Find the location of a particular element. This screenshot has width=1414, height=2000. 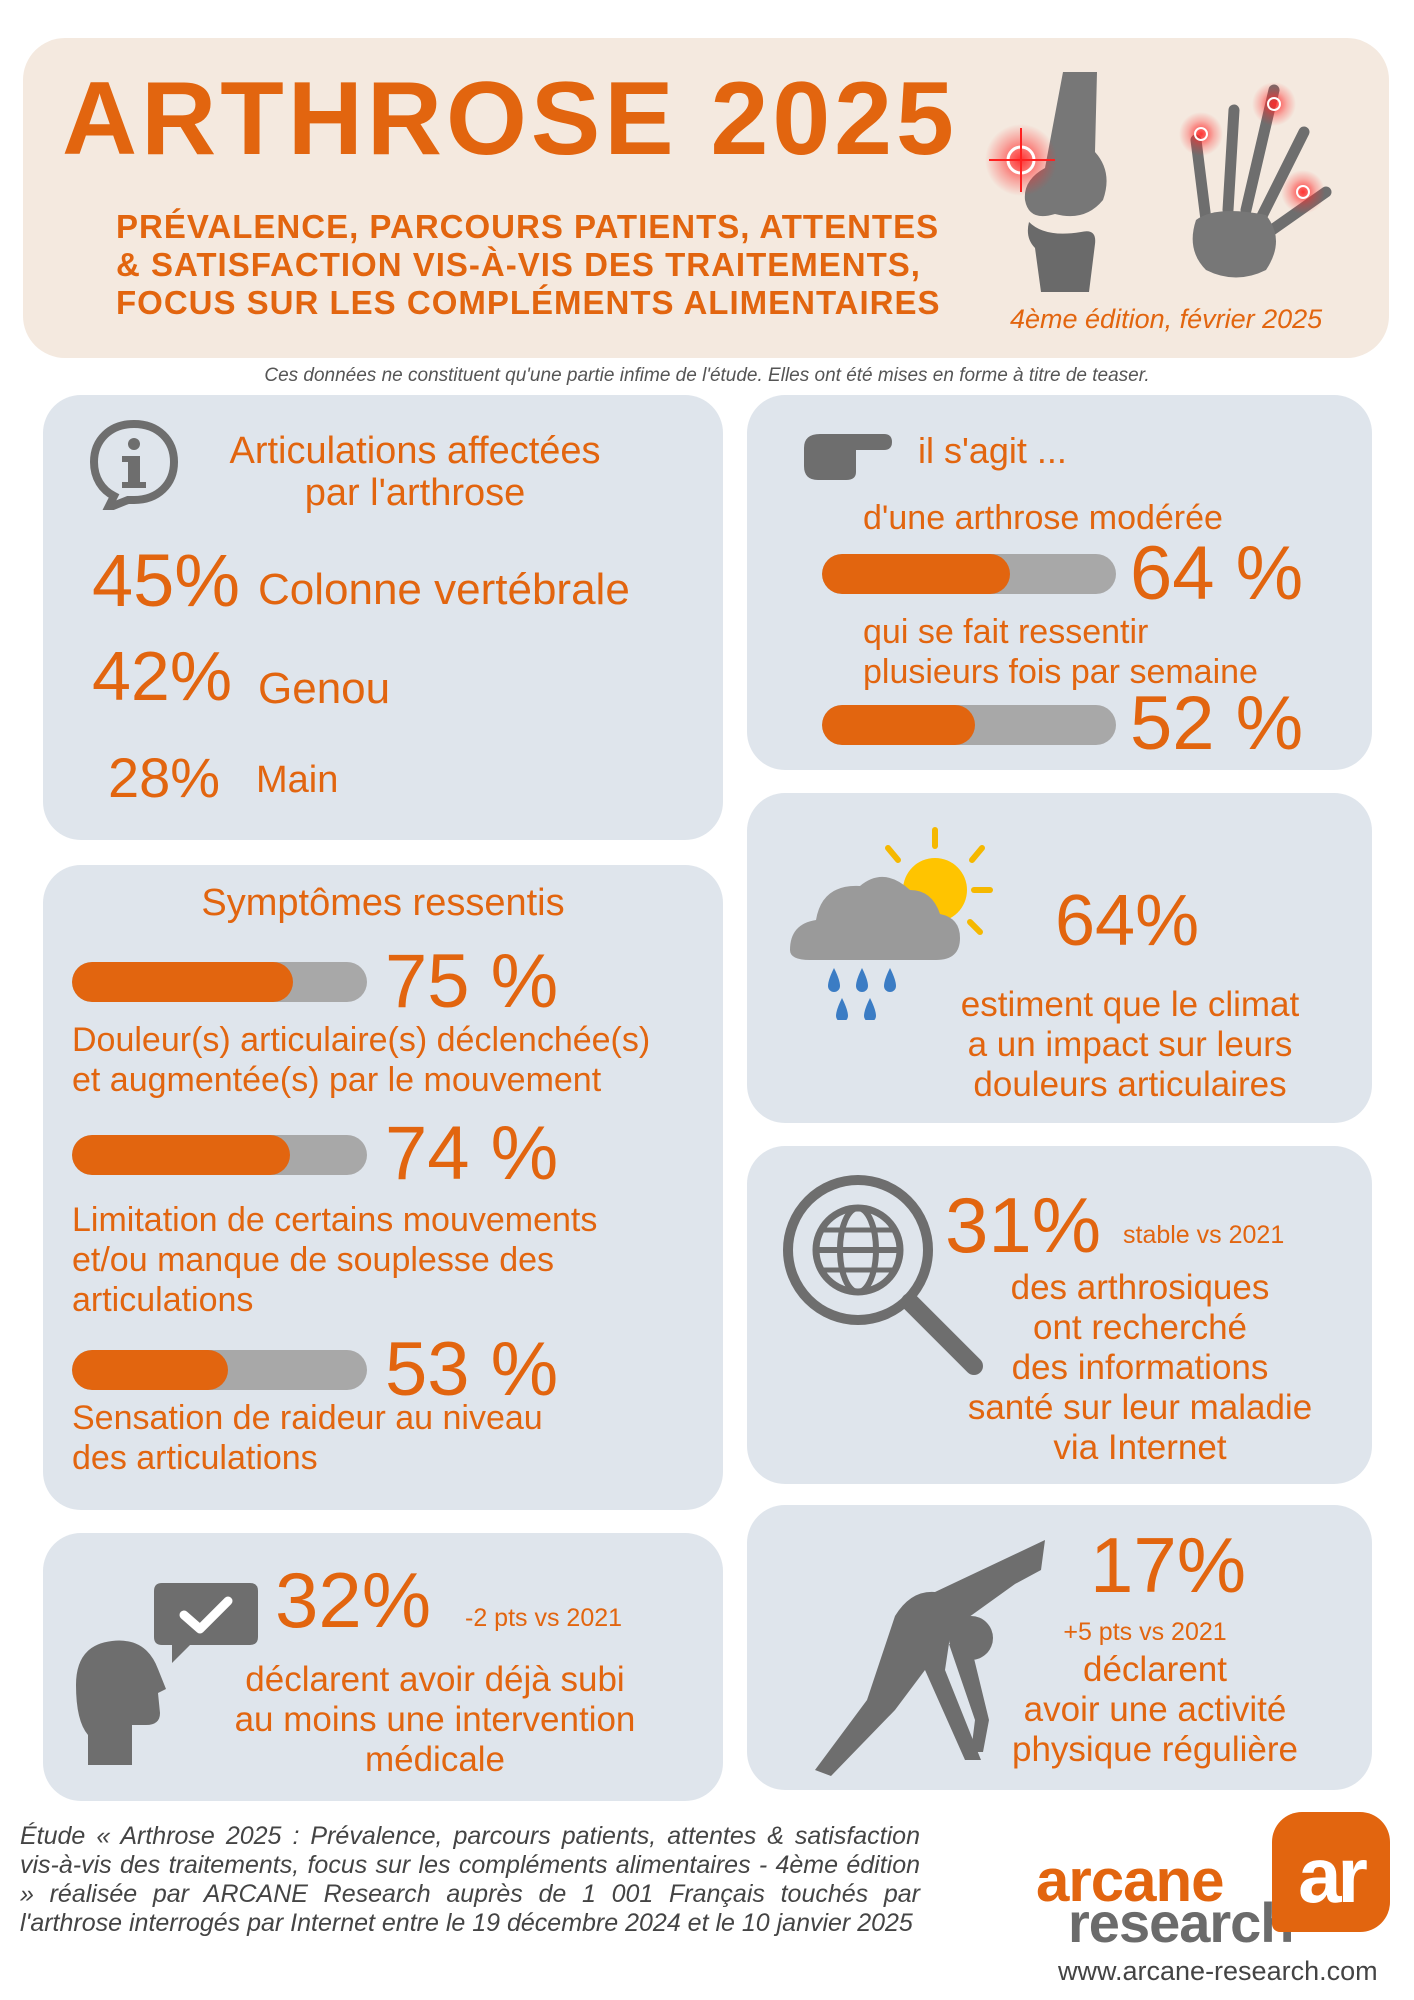

intervention-note: -2 pts vs 2021 is located at coordinates (544, 1618).